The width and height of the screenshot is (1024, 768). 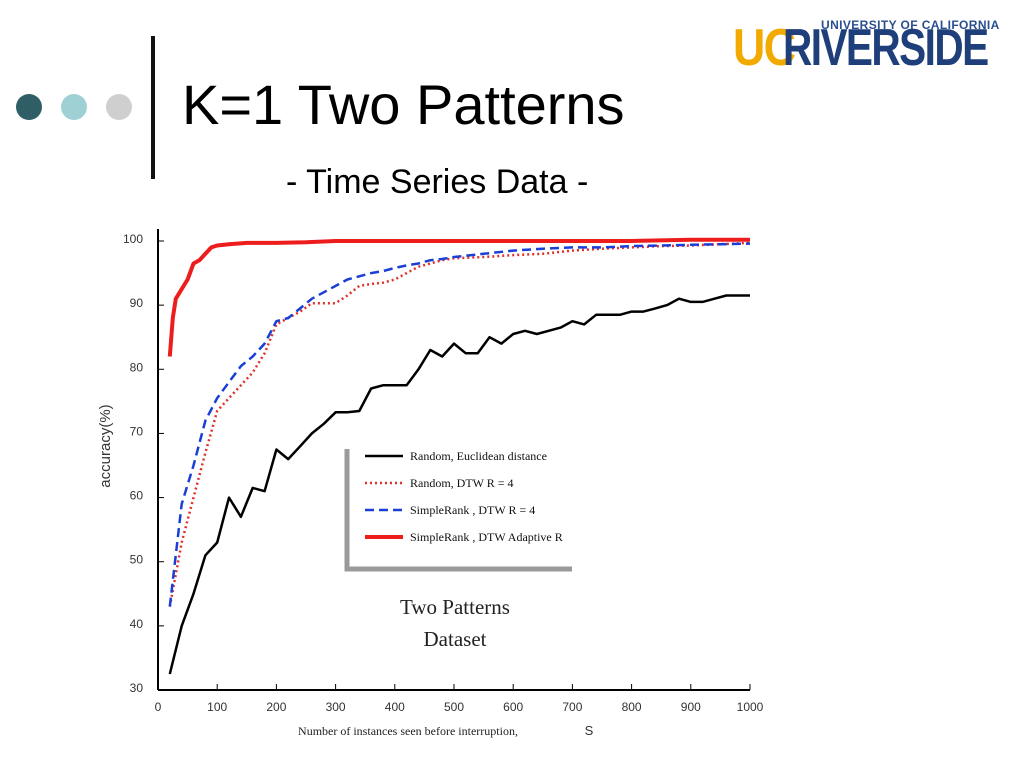 What do you see at coordinates (572, 707) in the screenshot?
I see `x-tick-label: 700` at bounding box center [572, 707].